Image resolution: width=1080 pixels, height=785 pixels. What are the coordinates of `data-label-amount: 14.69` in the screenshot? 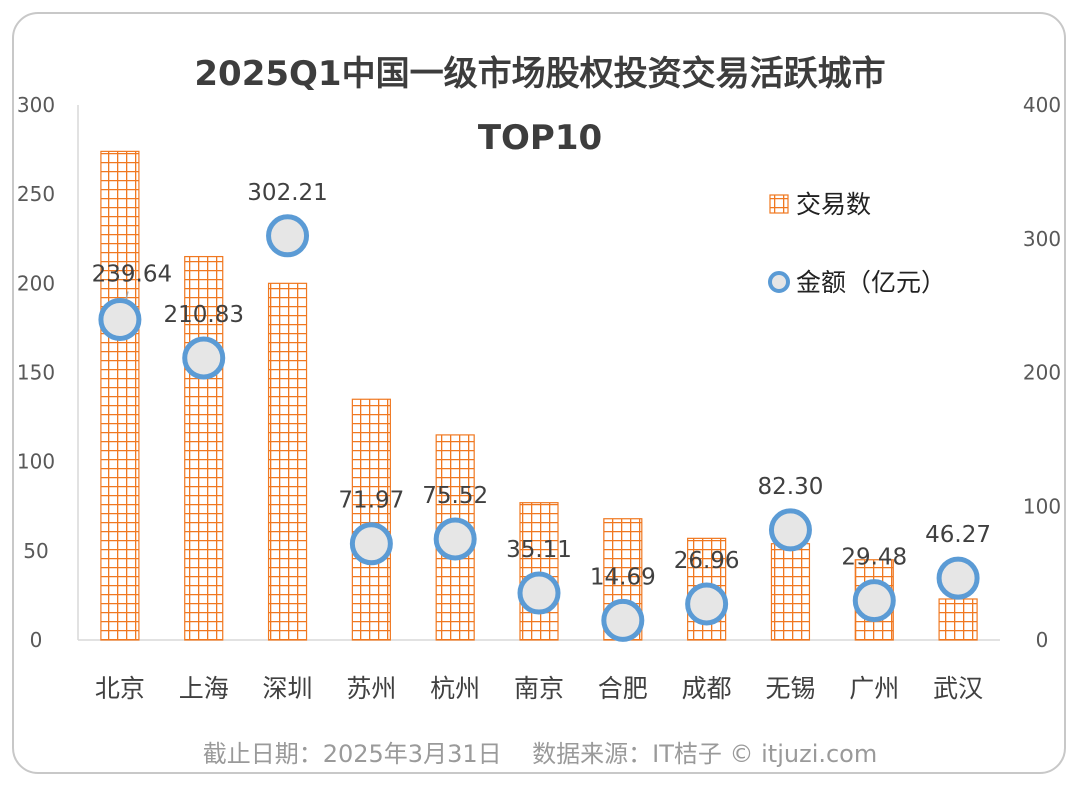 It's located at (623, 577).